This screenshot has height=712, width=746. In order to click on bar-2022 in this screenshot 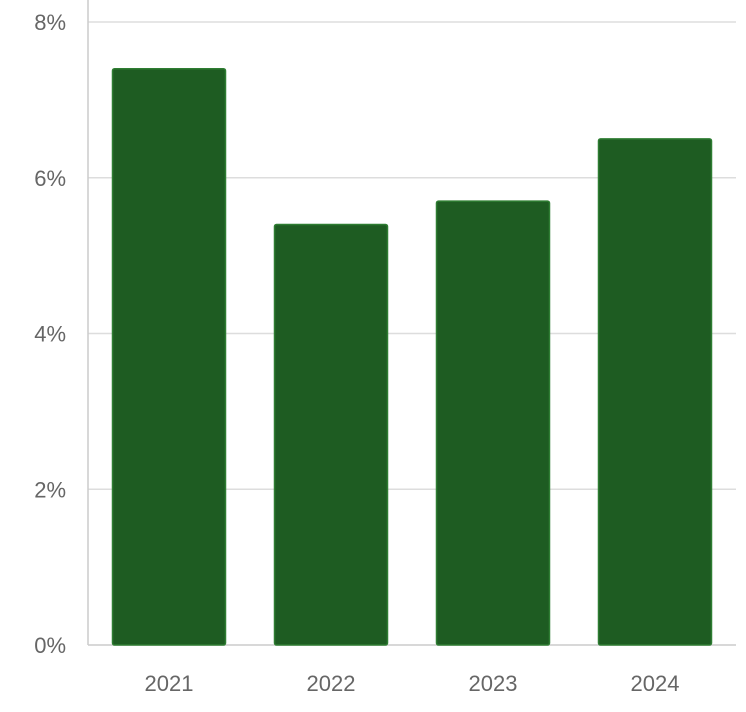, I will do `click(331, 434)`.